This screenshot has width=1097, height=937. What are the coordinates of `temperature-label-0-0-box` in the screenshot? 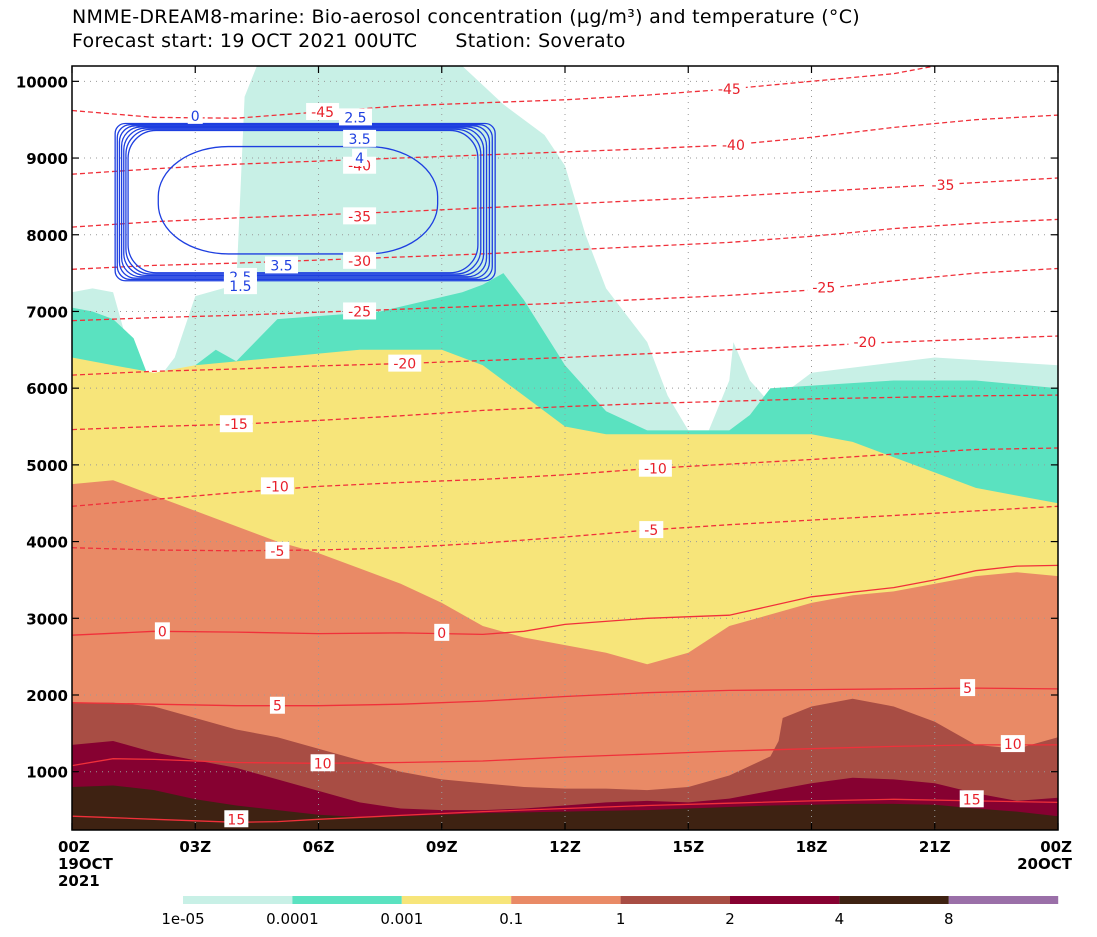 It's located at (236, 819).